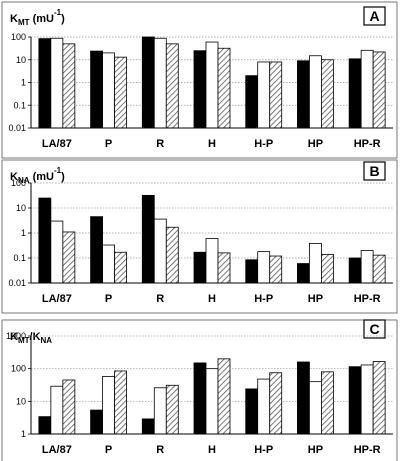 The image size is (400, 461). Describe the element at coordinates (303, 94) in the screenshot. I see `bar-A-HP-s1` at that location.